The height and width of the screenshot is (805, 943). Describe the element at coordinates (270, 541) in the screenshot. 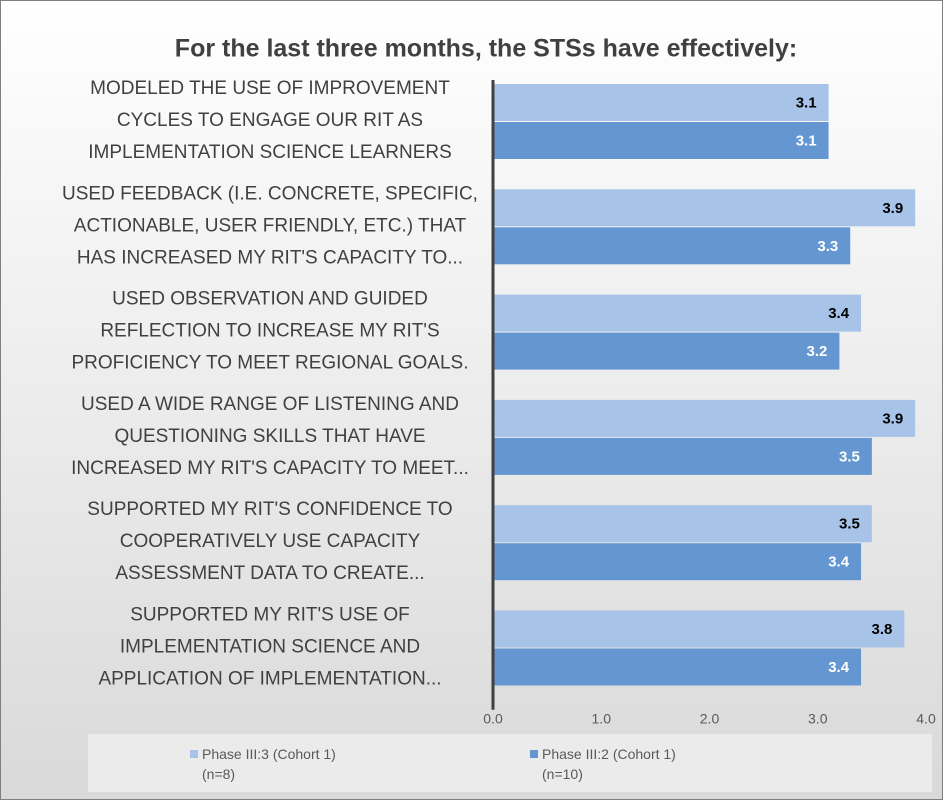

I see `category-label: COOPERATIVELY USE CAPACITY` at that location.